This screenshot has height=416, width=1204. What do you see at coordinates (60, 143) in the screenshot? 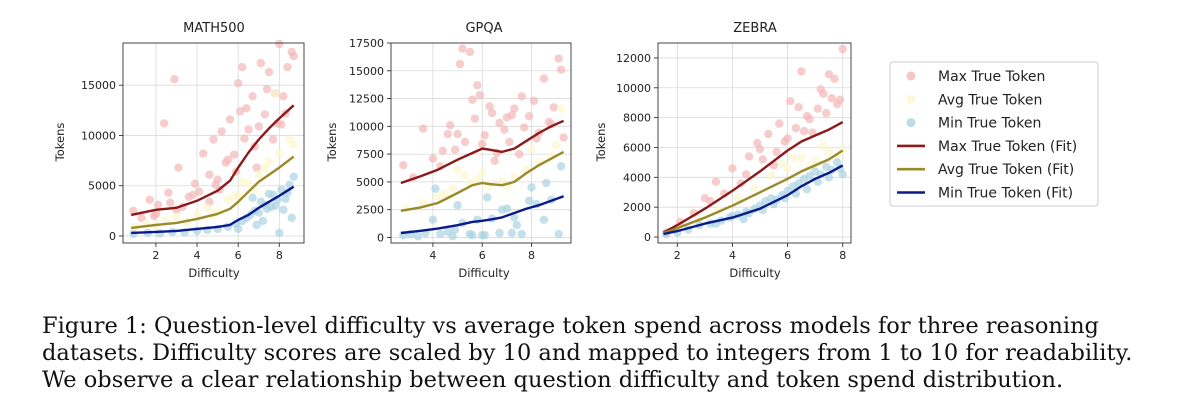
I see `y-axis-label: Tokens` at bounding box center [60, 143].